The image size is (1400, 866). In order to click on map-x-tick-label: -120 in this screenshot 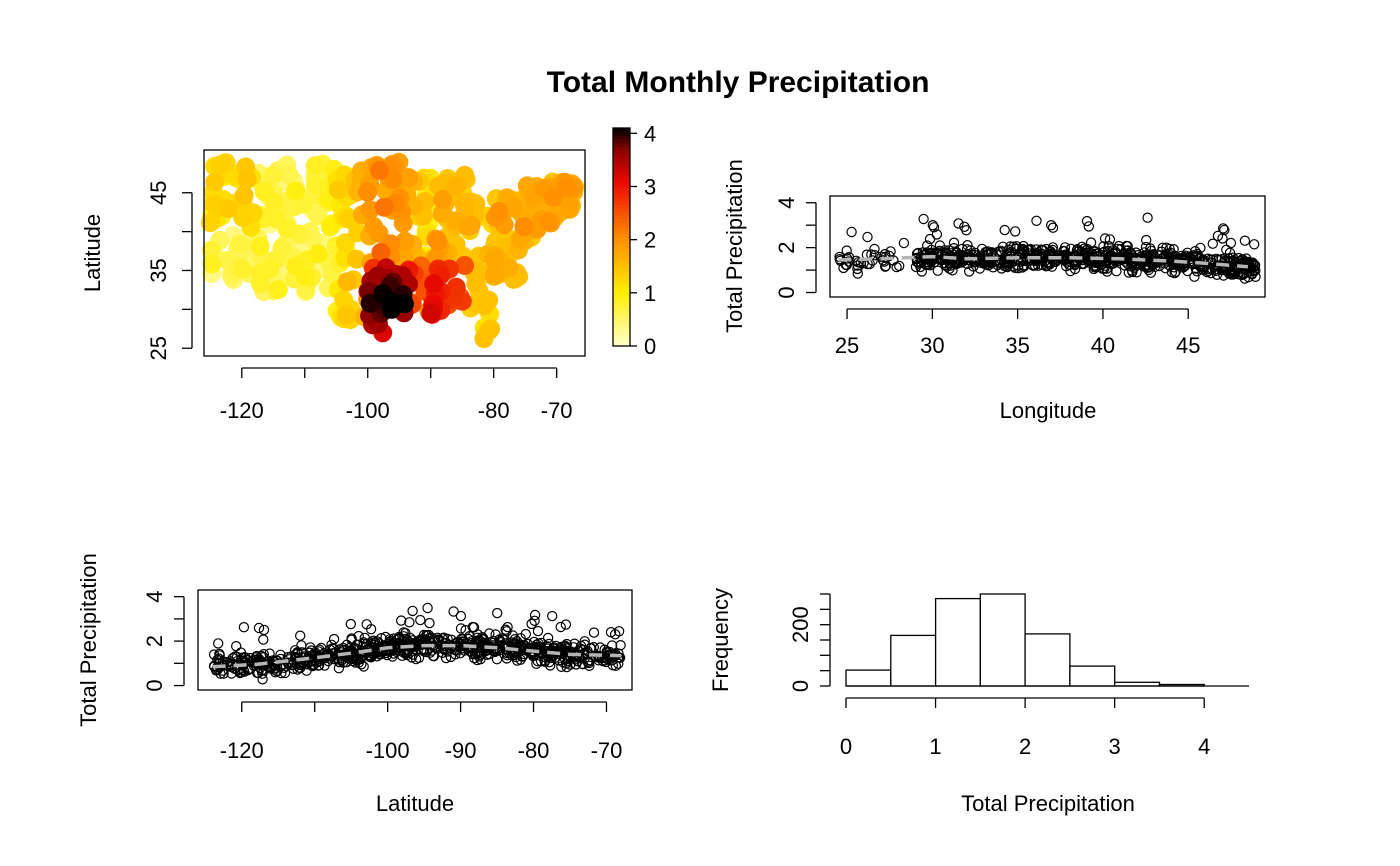, I will do `click(242, 410)`.